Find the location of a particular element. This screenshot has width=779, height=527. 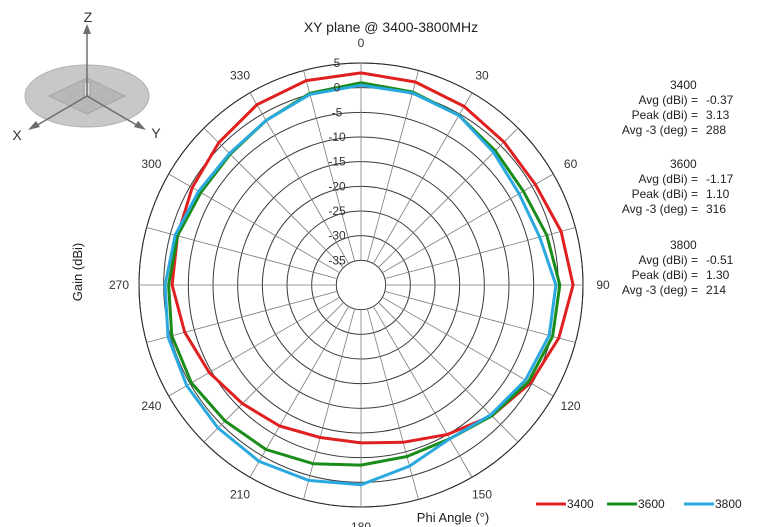

stats-freq-label: 3600 is located at coordinates (683, 164).